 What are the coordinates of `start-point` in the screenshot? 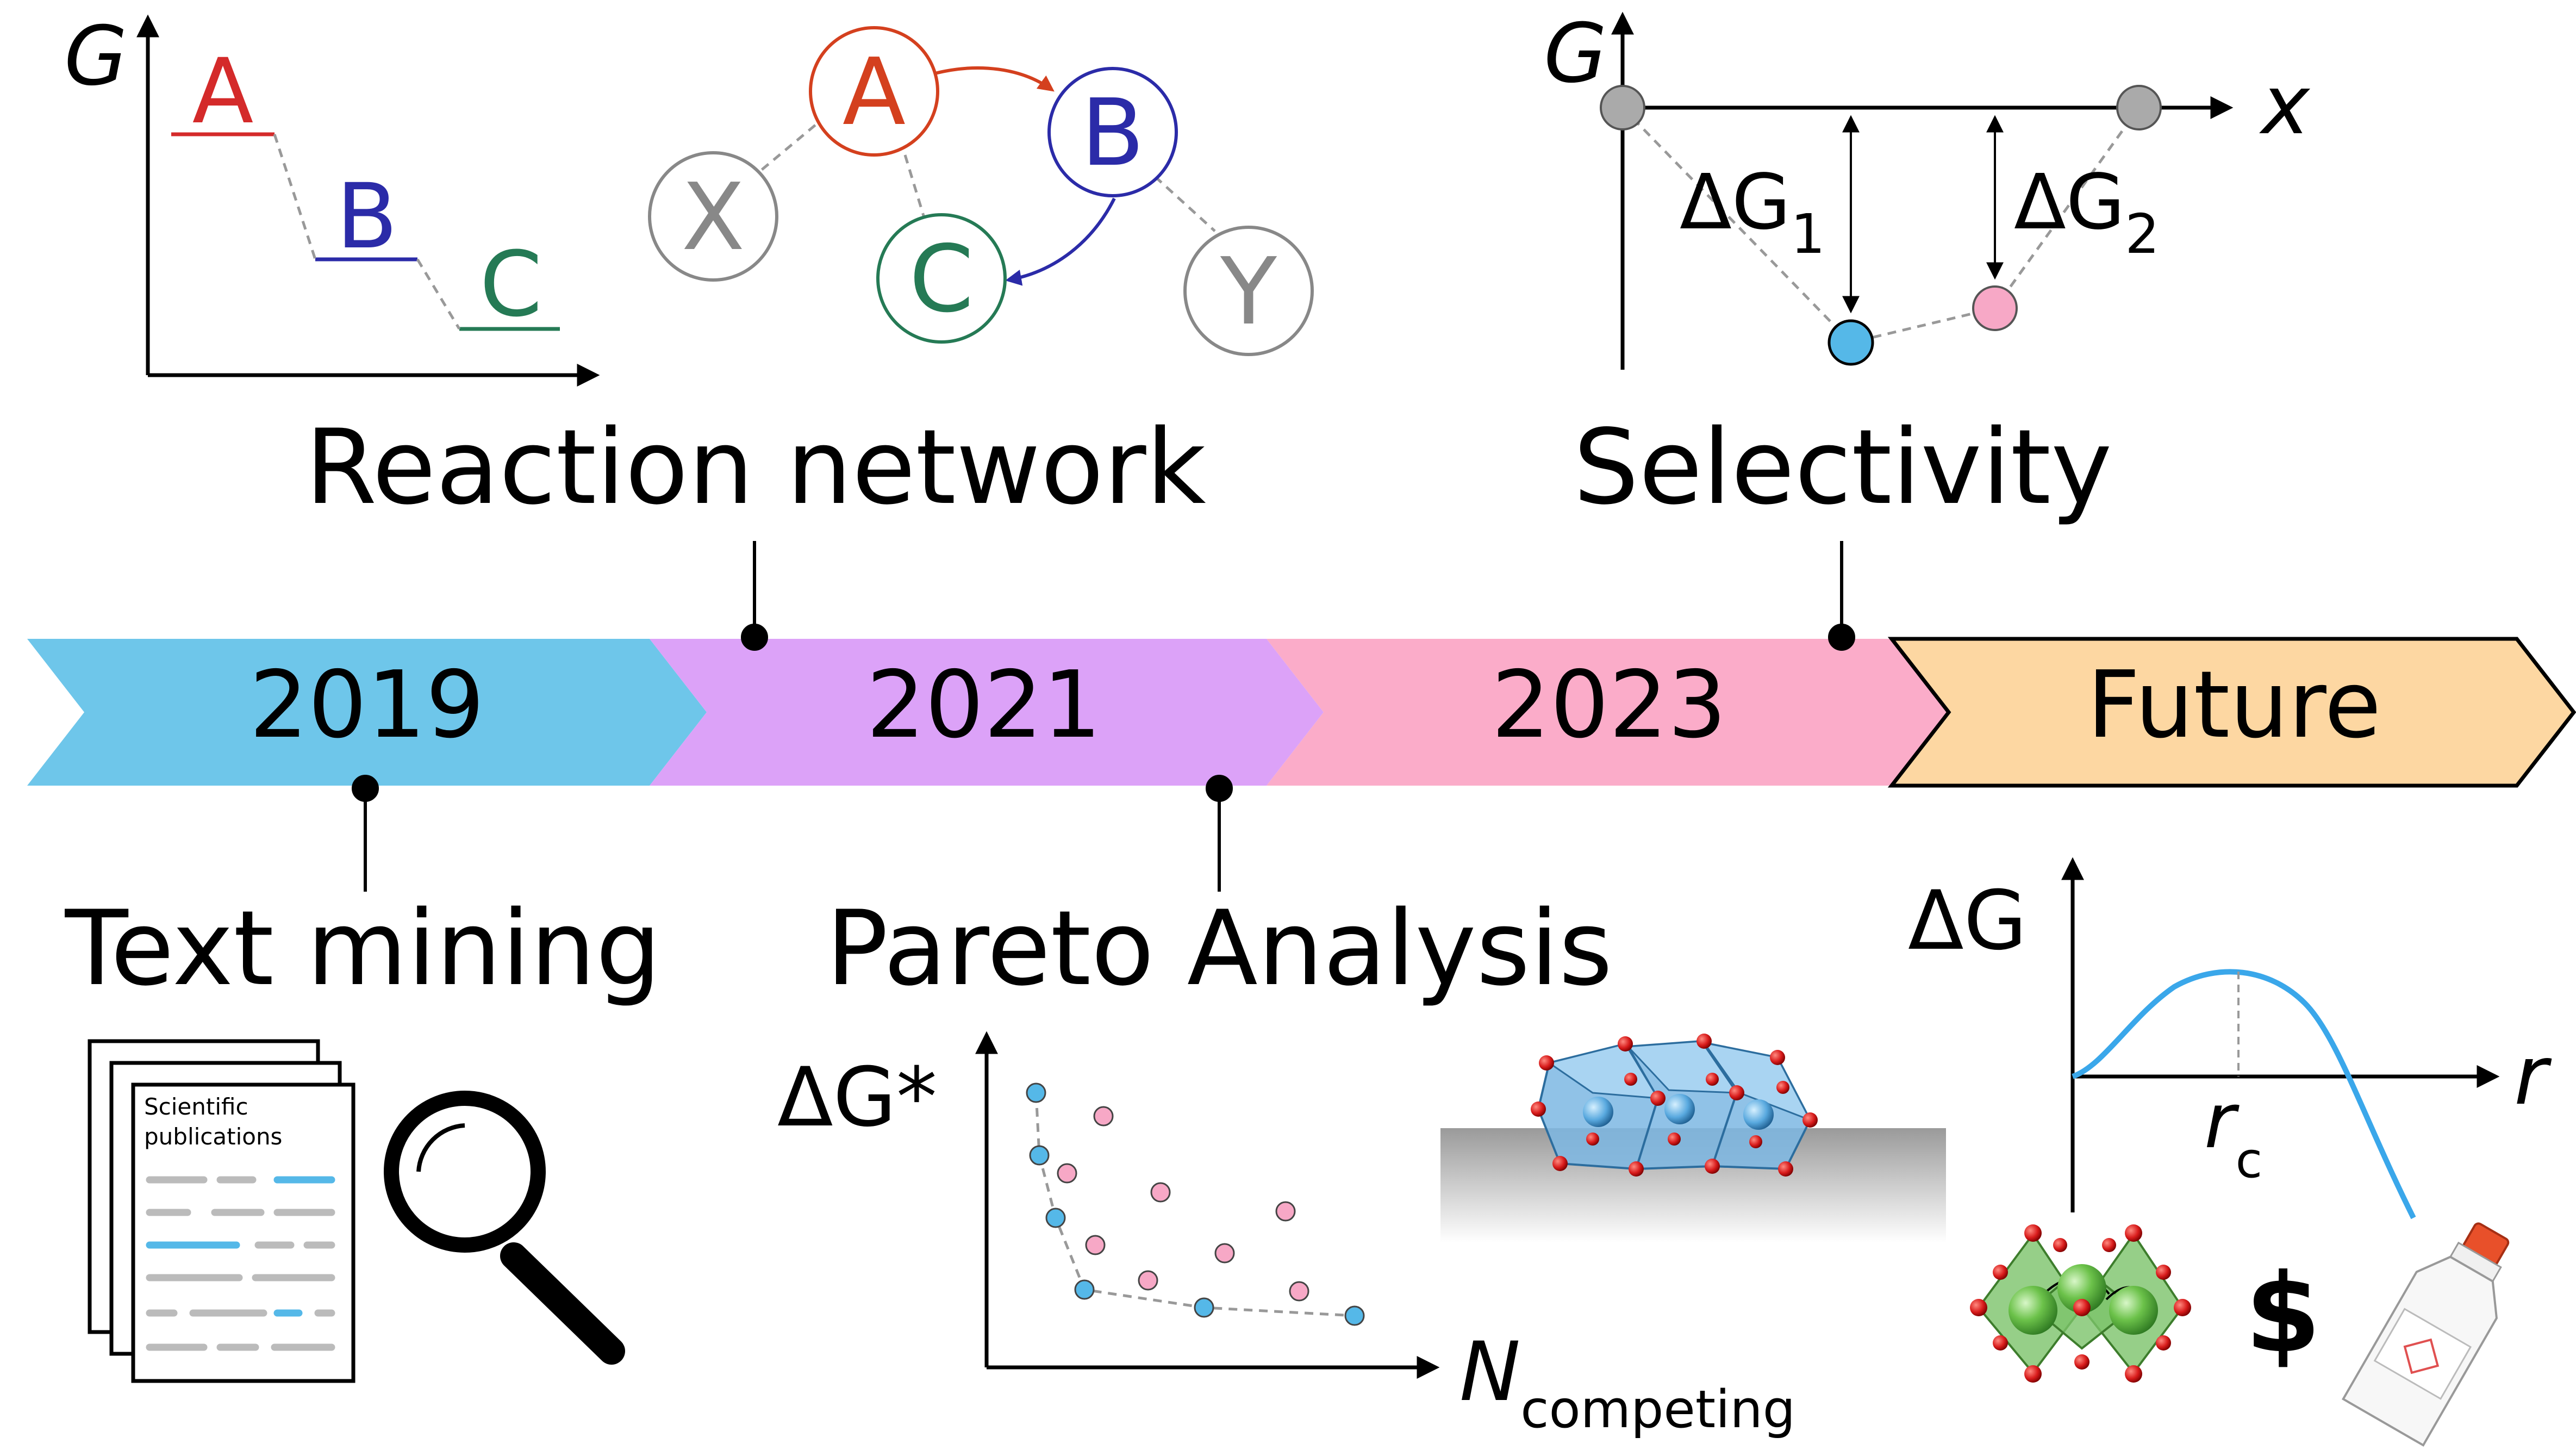 It's located at (1623, 107).